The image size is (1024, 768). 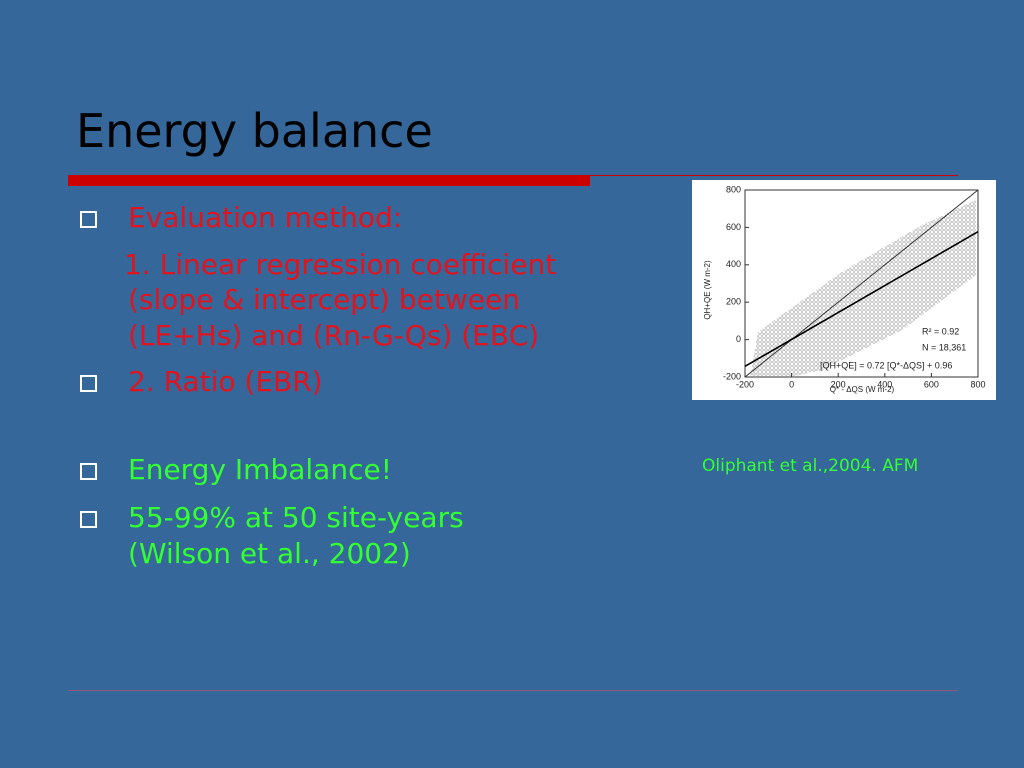 What do you see at coordinates (334, 335) in the screenshot?
I see `body-line: (LE+Hs) and (Rn-G-Qs) (EBC)` at bounding box center [334, 335].